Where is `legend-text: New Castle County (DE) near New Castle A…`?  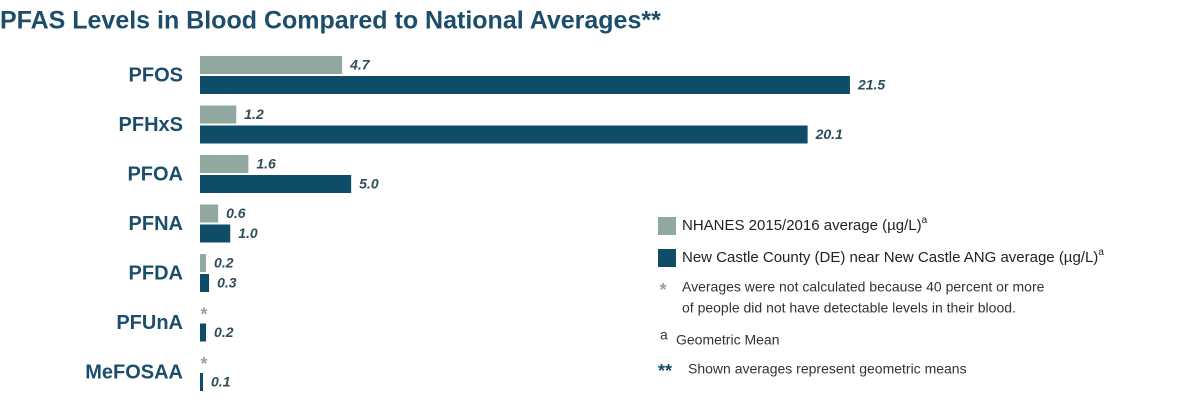 legend-text: New Castle County (DE) near New Castle A… is located at coordinates (890, 257).